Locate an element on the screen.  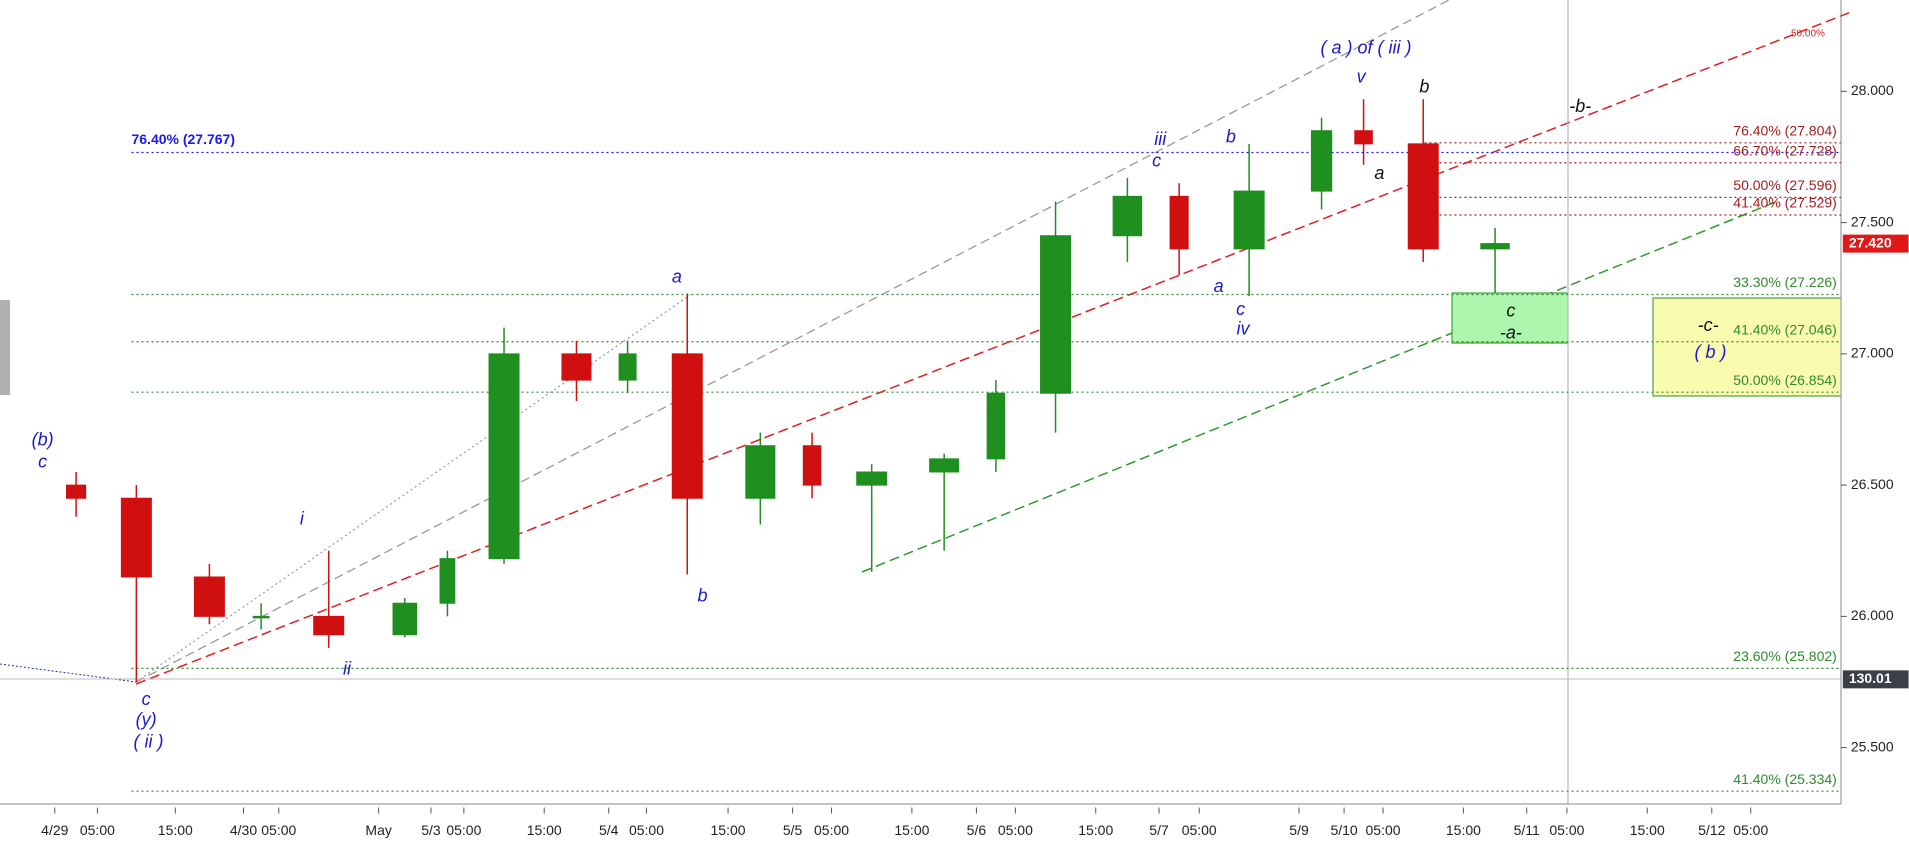
y-tick-label: 26.000 is located at coordinates (1872, 615).